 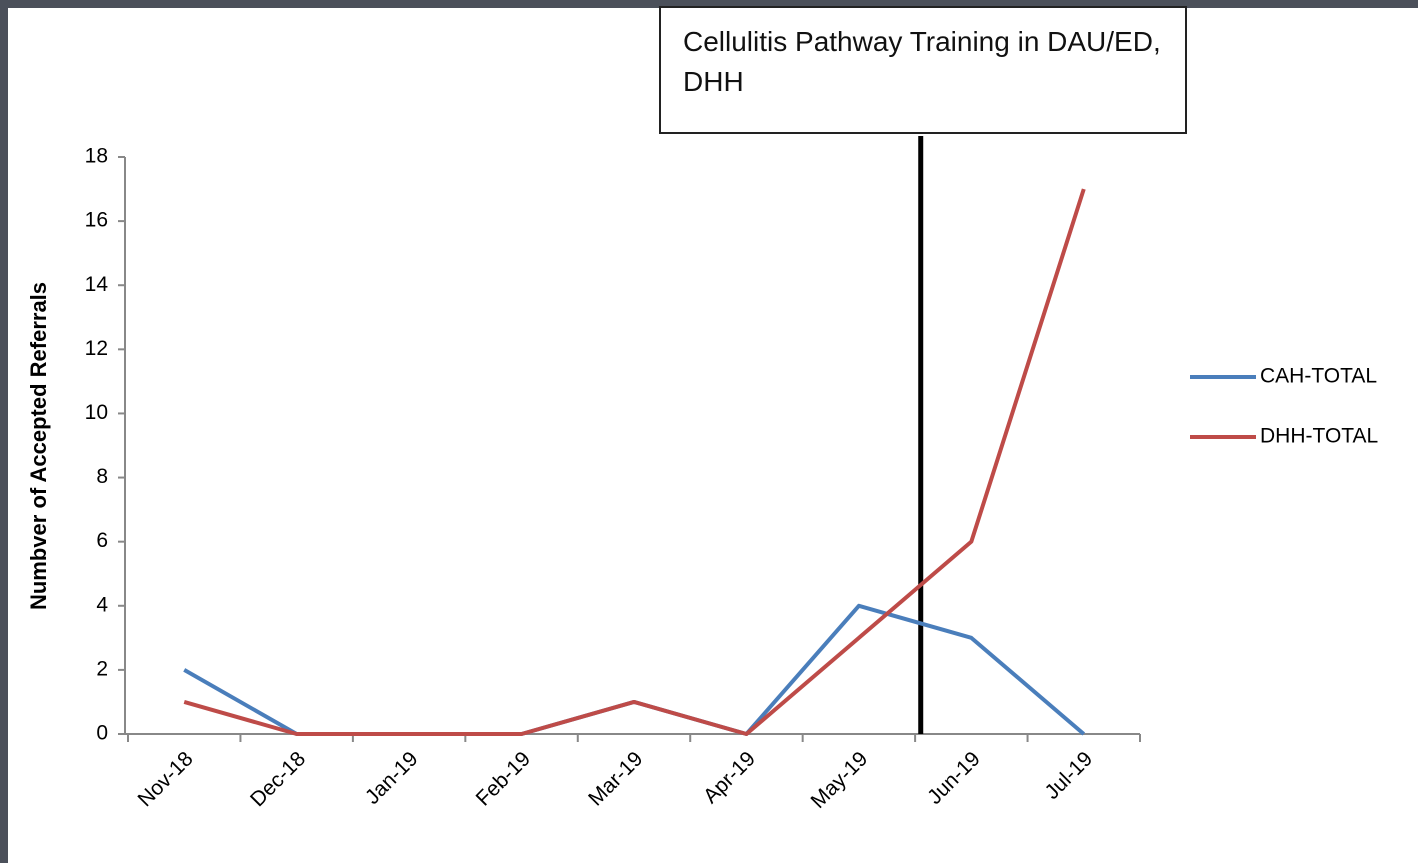 I want to click on y-tick-label: 6, so click(x=102, y=540).